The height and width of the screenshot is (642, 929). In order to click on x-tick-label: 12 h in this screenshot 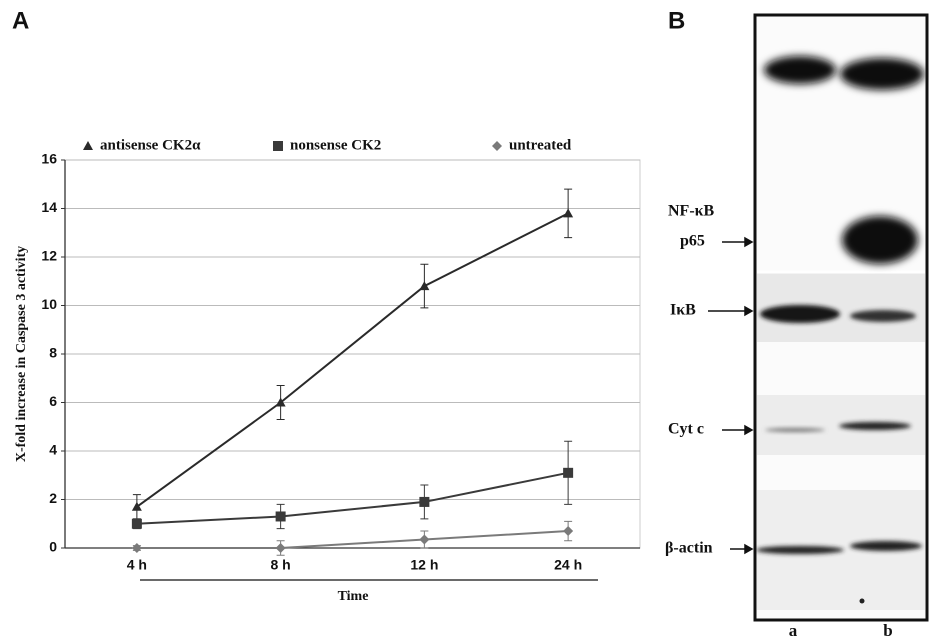, I will do `click(424, 565)`.